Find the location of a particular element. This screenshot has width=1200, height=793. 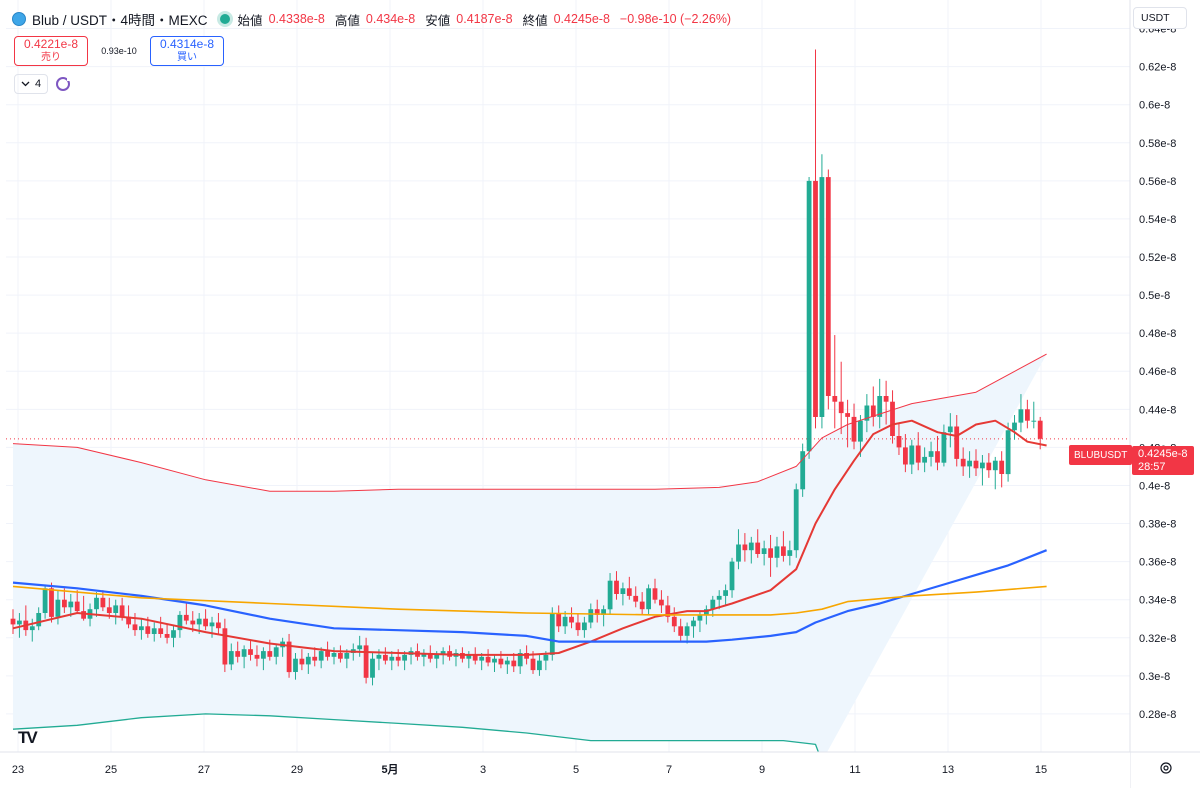

chevron-down-icon is located at coordinates (25, 84).